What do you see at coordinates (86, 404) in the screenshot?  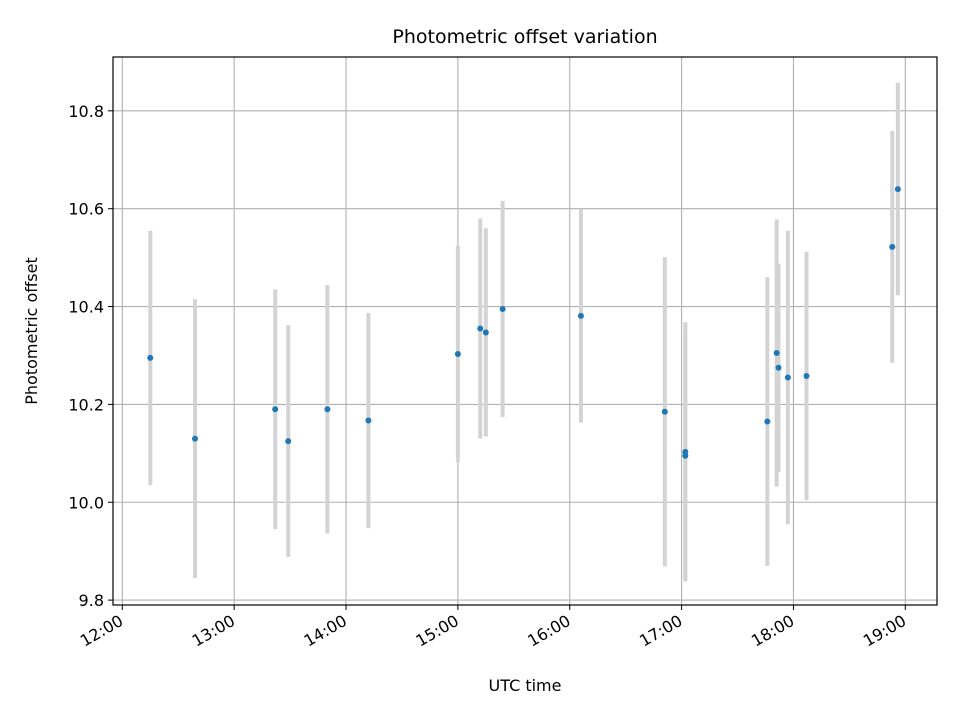 I see `y-tick-label: 10.2` at bounding box center [86, 404].